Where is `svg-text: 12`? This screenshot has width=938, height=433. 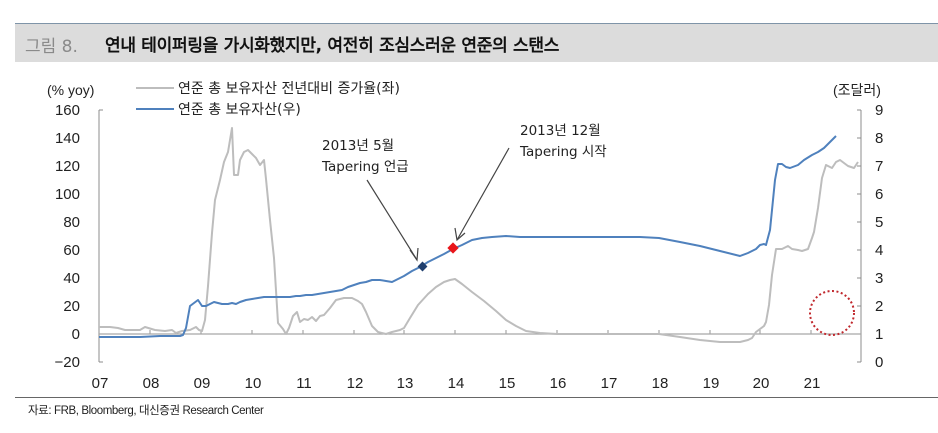
svg-text: 12 is located at coordinates (355, 383).